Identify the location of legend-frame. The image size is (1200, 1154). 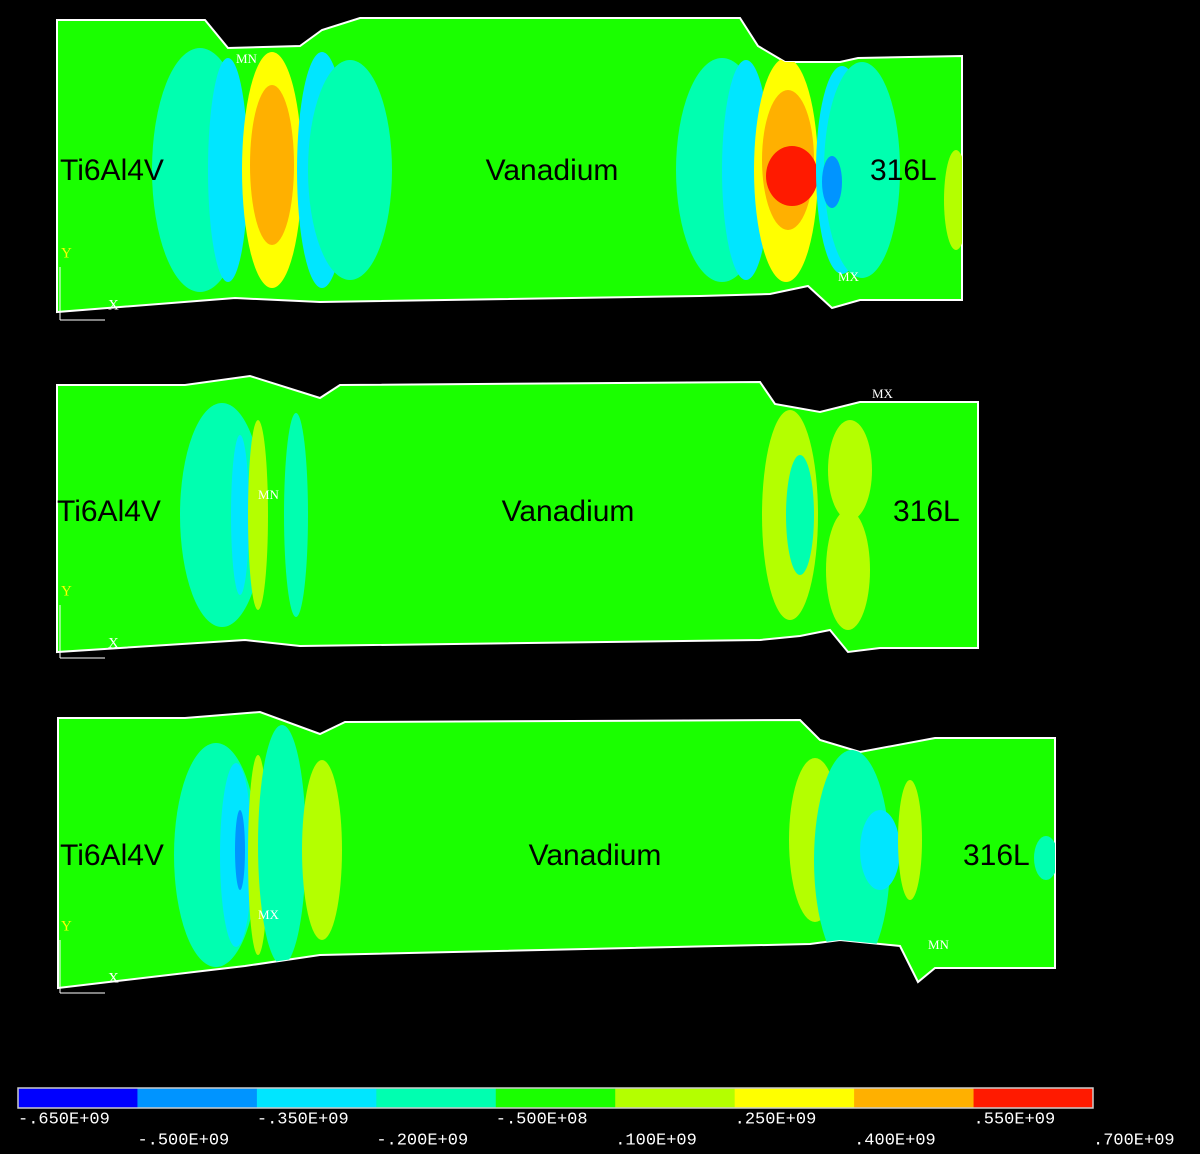
(555, 1098).